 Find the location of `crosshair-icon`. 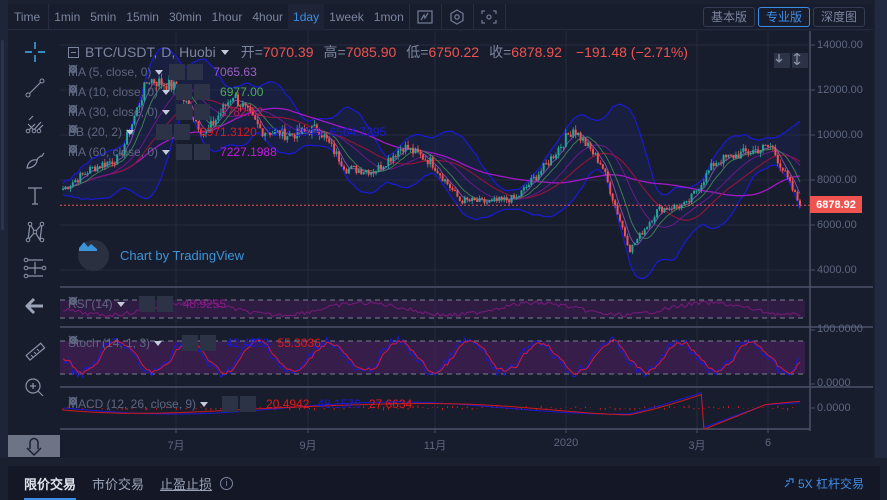

crosshair-icon is located at coordinates (35, 52).